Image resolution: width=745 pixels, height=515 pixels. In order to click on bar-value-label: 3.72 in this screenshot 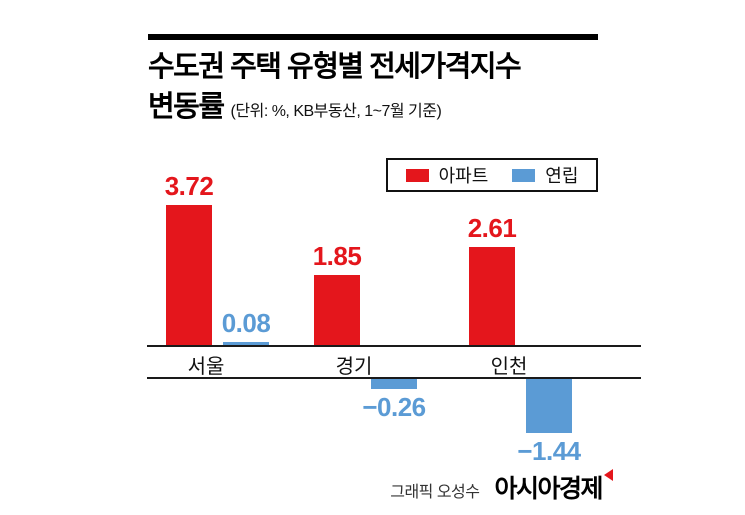, I will do `click(189, 186)`.